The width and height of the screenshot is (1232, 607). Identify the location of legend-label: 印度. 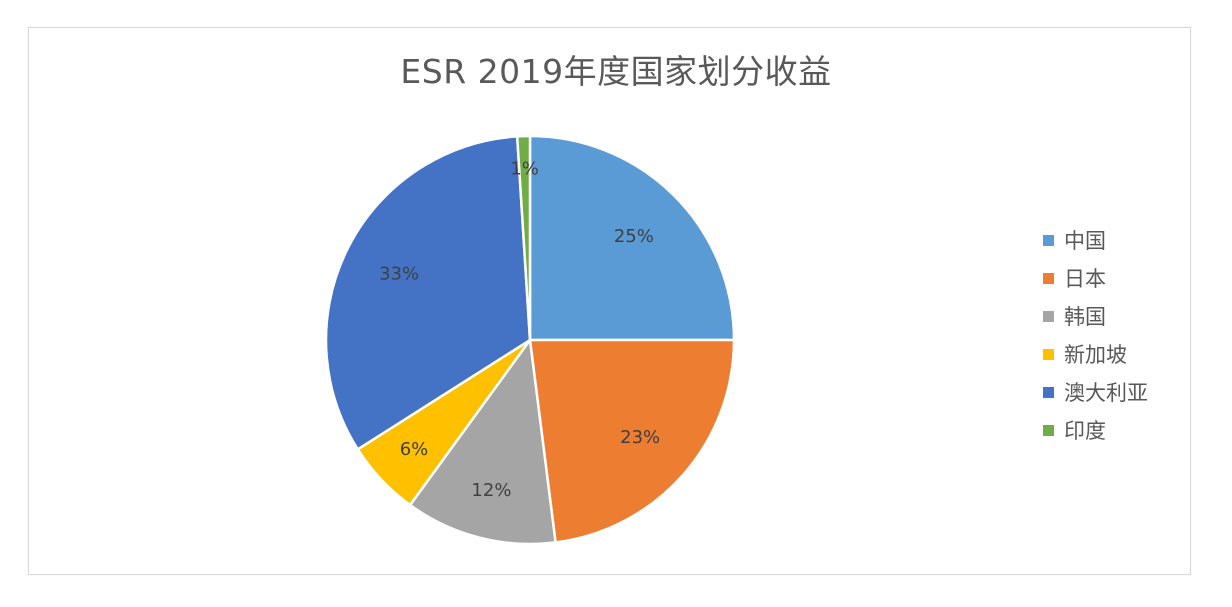
(1085, 431).